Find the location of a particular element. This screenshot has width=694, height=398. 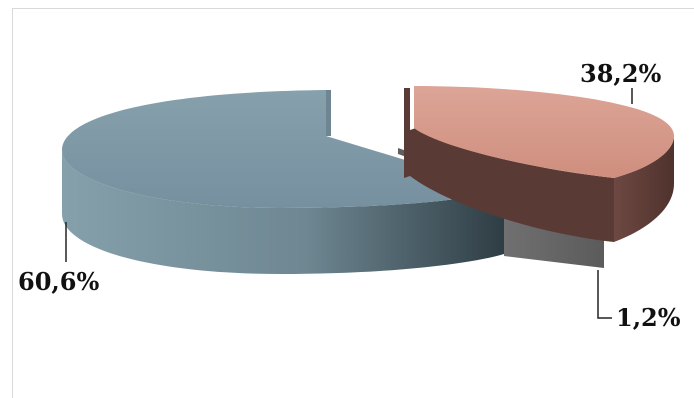

slice-60-6-cut is located at coordinates (328, 113).